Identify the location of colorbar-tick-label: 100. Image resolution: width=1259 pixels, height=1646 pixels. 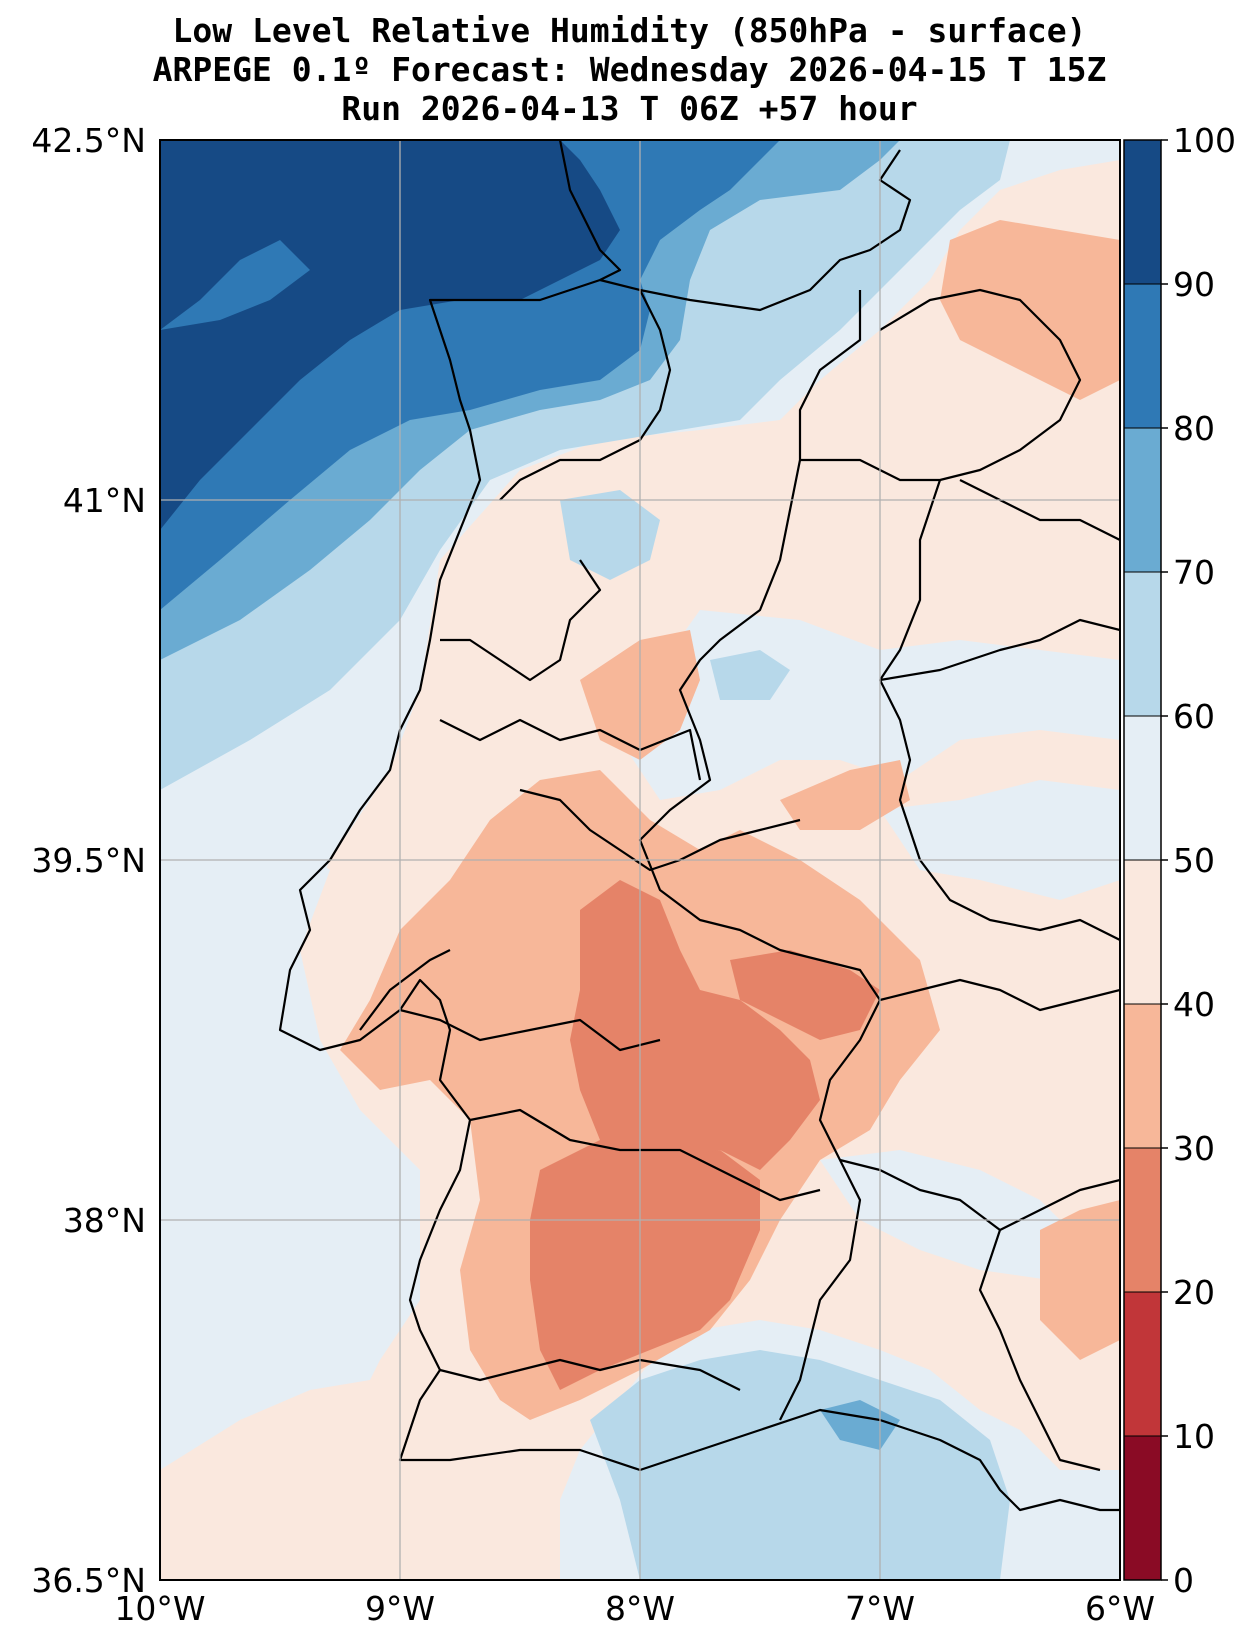
(1204, 140).